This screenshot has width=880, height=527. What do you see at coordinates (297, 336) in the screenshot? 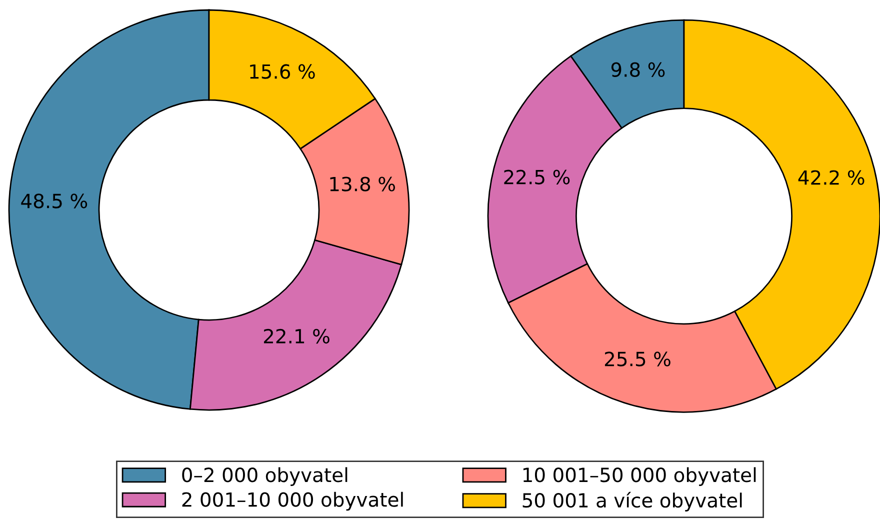
I see `data-label: 22.1 %` at bounding box center [297, 336].